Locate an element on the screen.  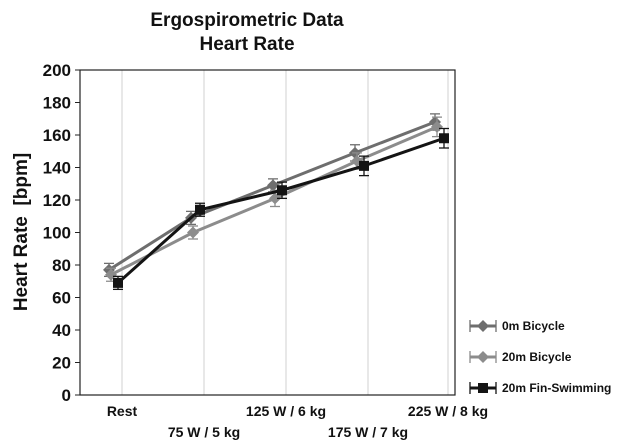
legend: 0m Bicycle 20m Bicycle 20m Fin-Swimming is located at coordinates (540, 357).